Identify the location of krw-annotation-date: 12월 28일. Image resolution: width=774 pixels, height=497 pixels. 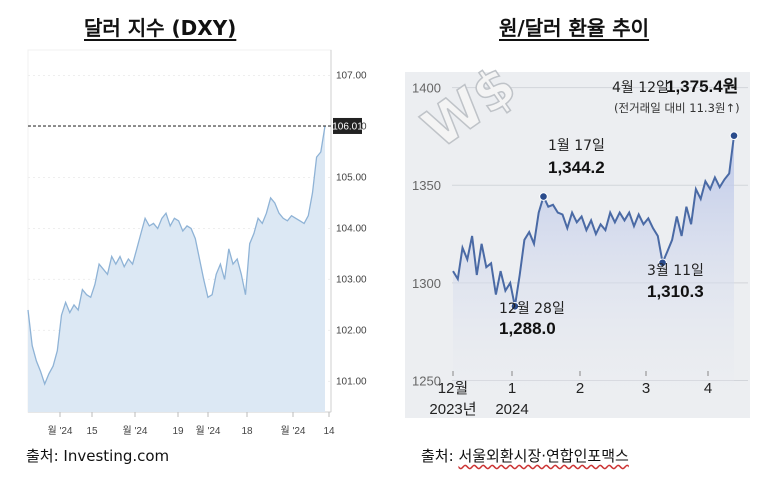
(532, 309).